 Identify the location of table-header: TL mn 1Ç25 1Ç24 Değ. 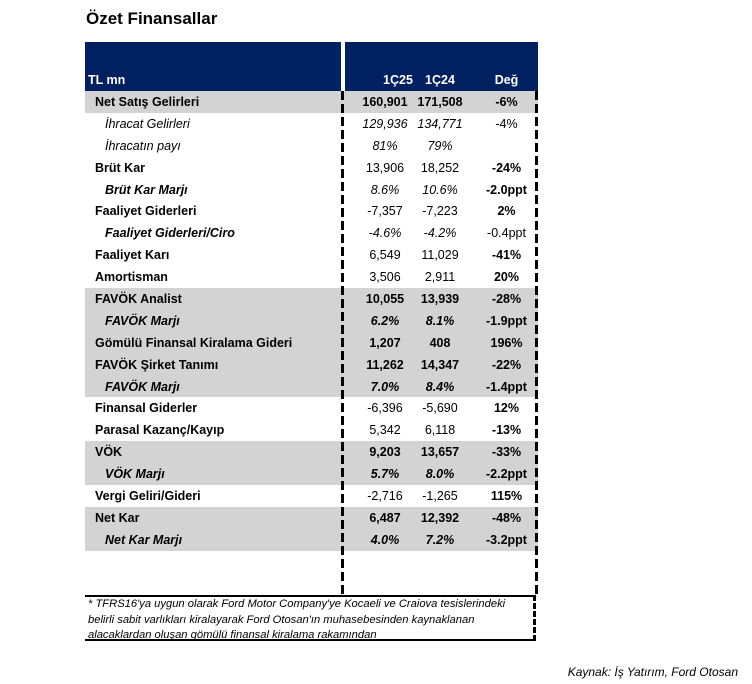
(311, 66).